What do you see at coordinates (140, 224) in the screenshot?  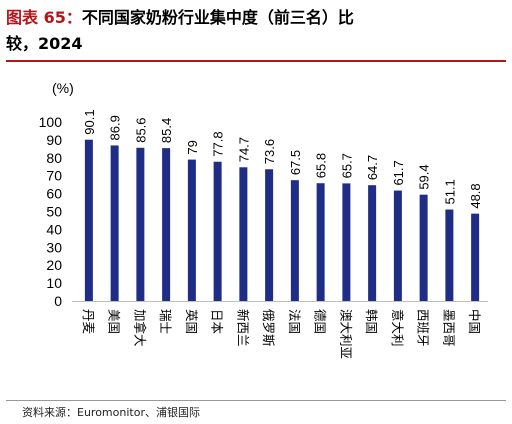 I see `bar-加拿大` at bounding box center [140, 224].